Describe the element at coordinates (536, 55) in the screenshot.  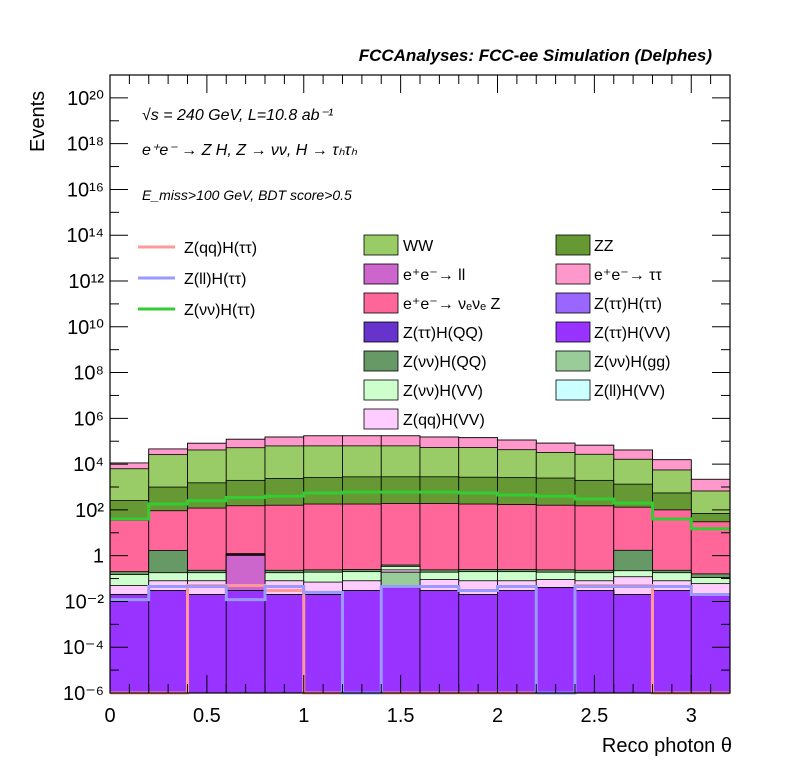
I see `chart-title: FCCAnalyses: FCC-ee Simulation (Delphes)` at that location.